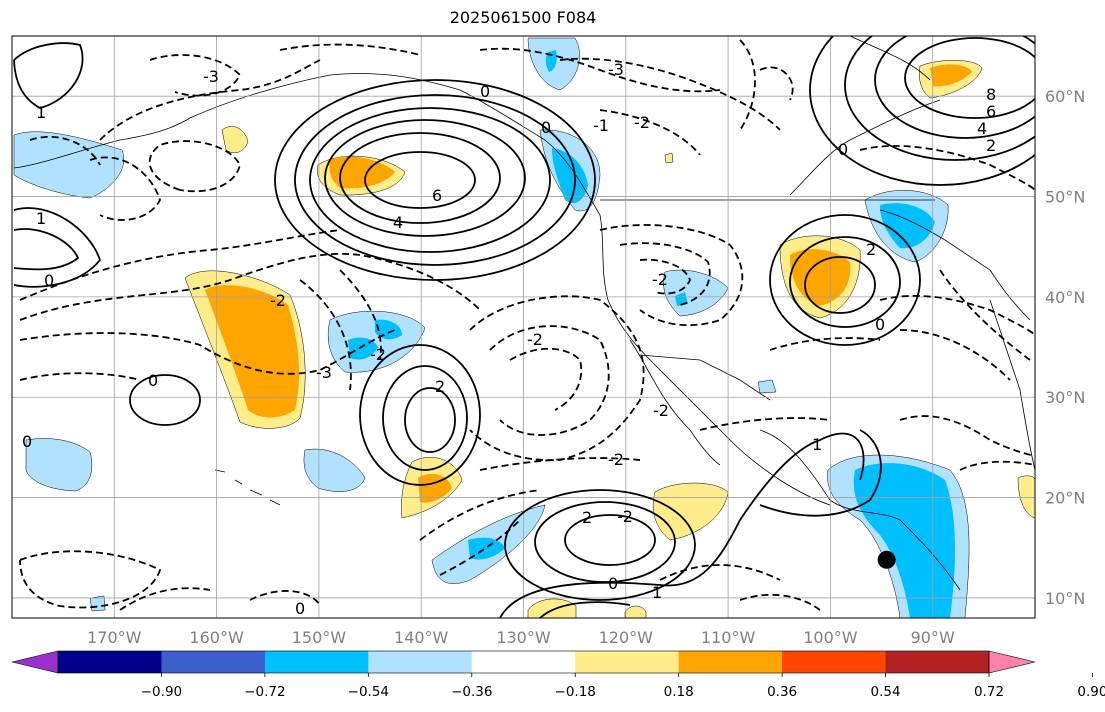  I want to click on latitude-labels: 60°N 50°N 40°N 30°N 20°N 10°N, so click(1065, 347).